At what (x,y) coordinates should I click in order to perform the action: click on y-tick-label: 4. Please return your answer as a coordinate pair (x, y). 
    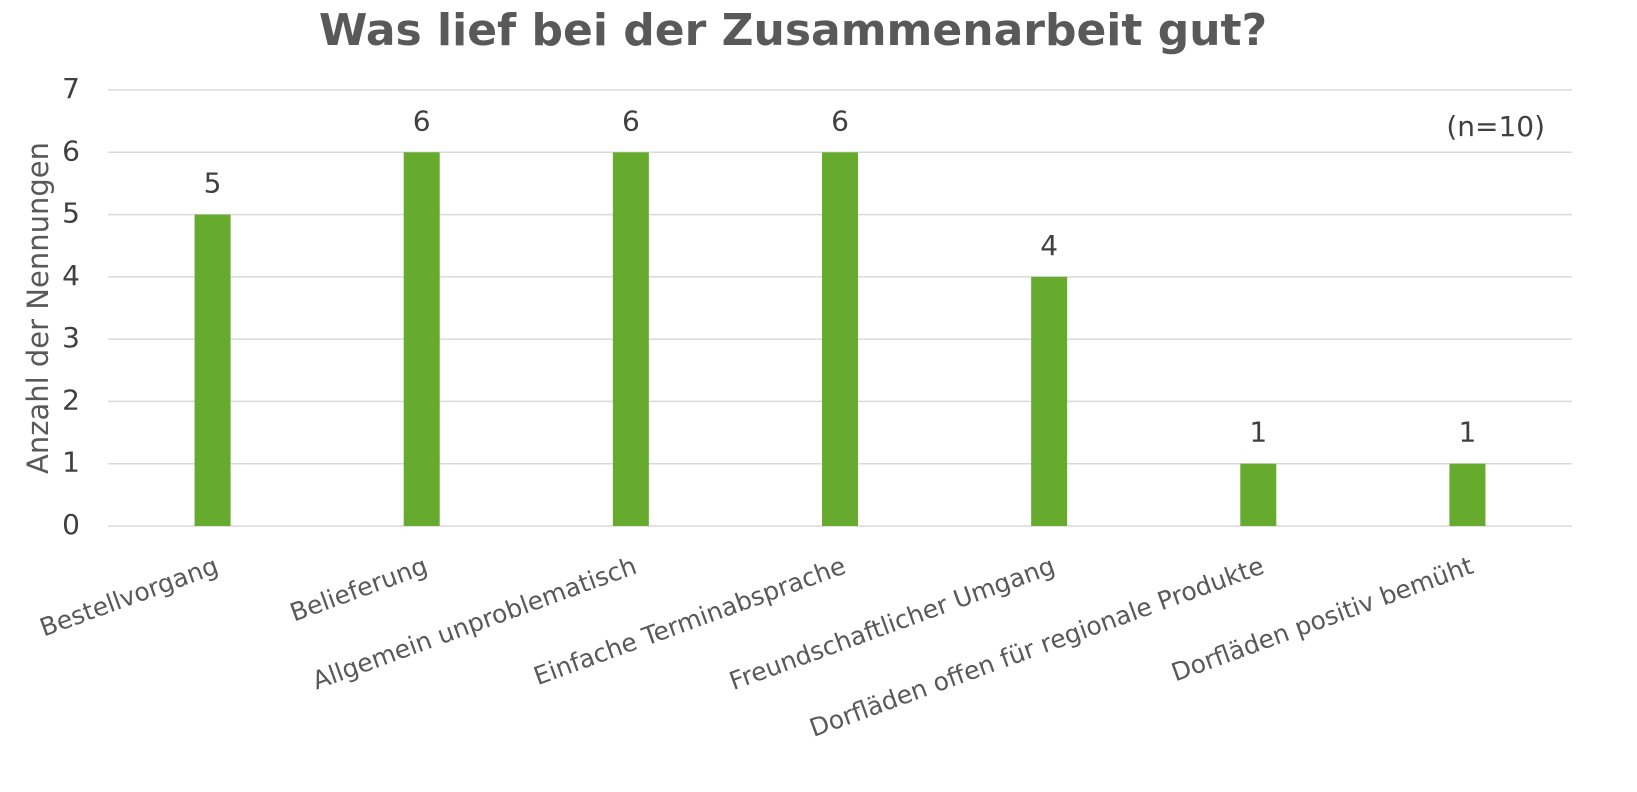
    Looking at the image, I should click on (71, 275).